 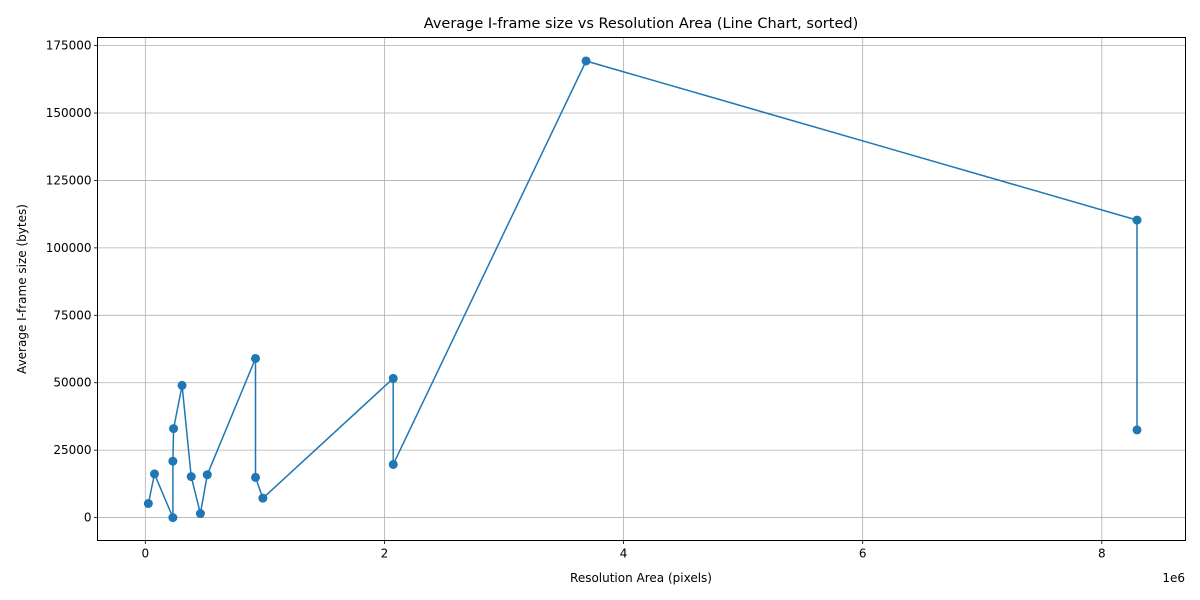 I want to click on y-tick-label: 150000, so click(x=69, y=113).